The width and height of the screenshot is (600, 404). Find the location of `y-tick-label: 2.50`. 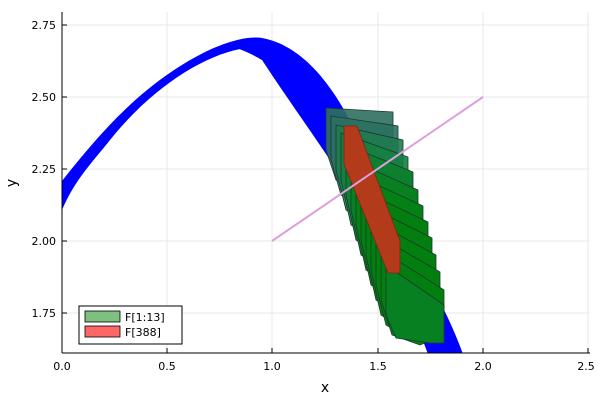

y-tick-label: 2.50 is located at coordinates (44, 97).